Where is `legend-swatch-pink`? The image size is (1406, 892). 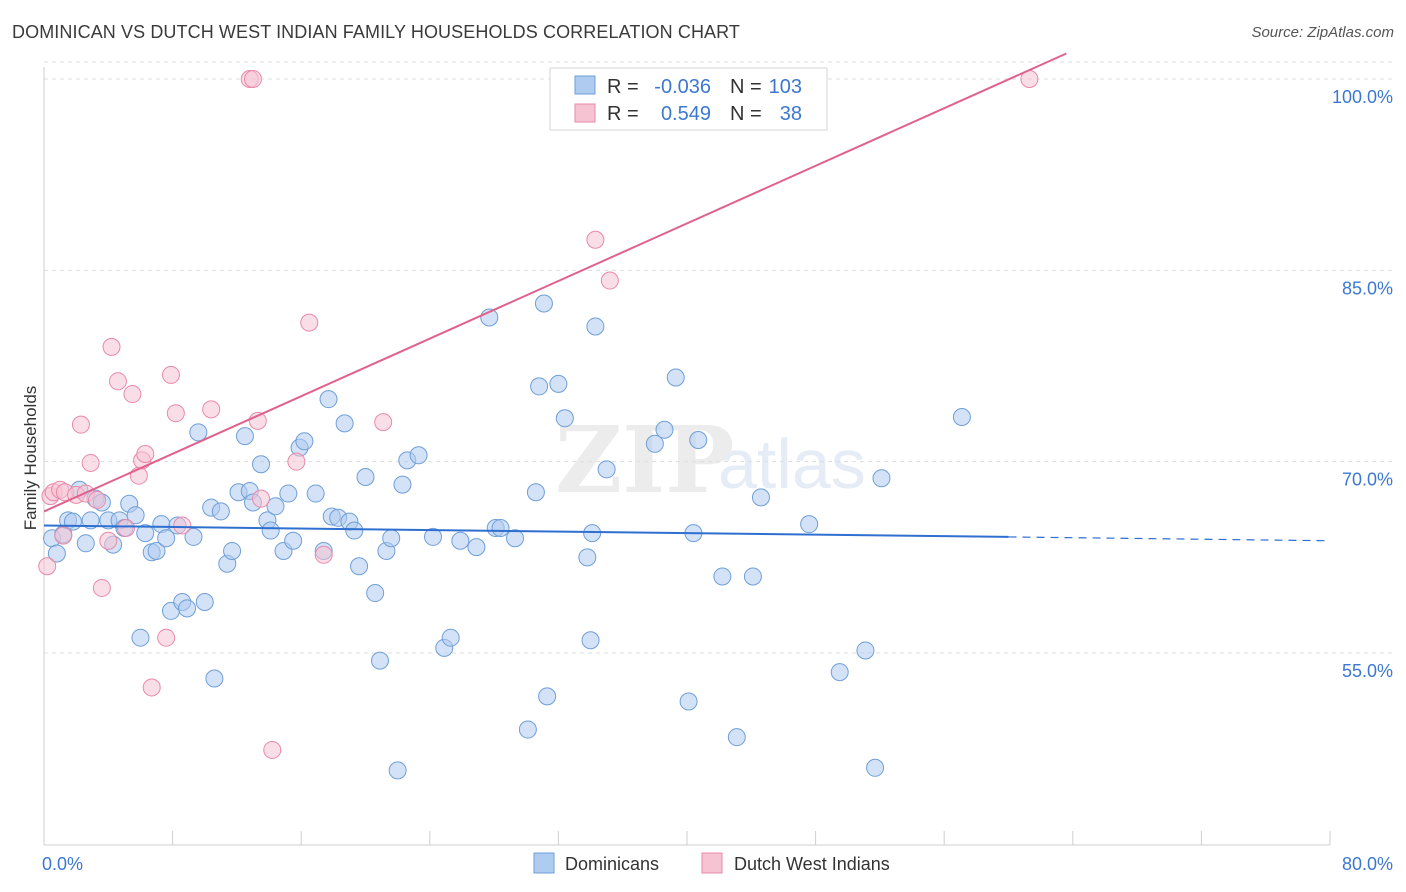
legend-swatch-pink is located at coordinates (585, 113).